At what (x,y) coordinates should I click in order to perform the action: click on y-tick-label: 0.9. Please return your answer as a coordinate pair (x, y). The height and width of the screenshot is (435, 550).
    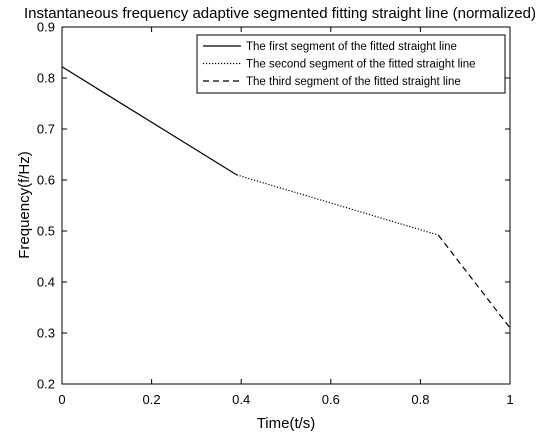
    Looking at the image, I should click on (46, 27).